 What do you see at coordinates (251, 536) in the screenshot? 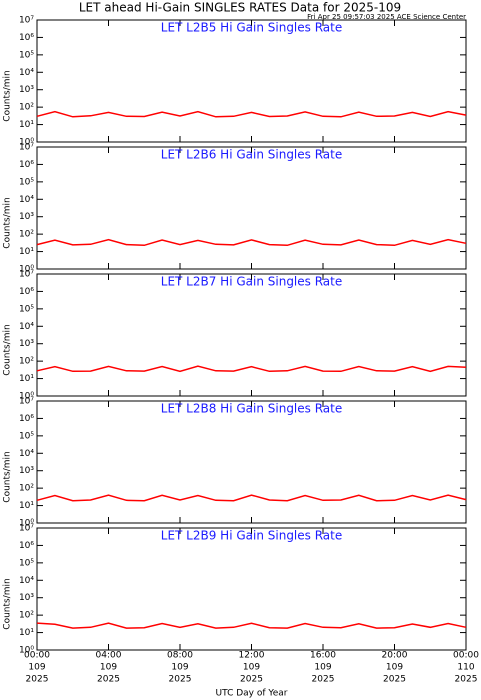
I see `panel-title: LET L2B9 Hi Gain Singles Rate` at bounding box center [251, 536].